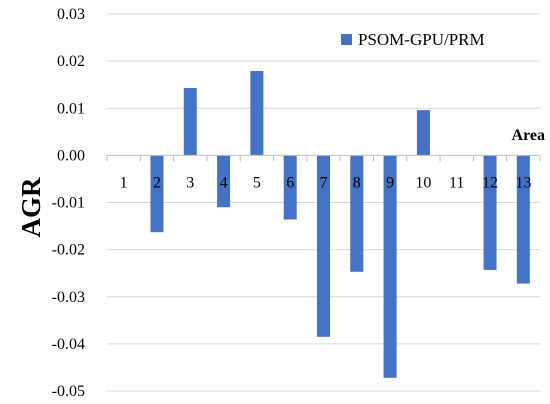  Describe the element at coordinates (456, 182) in the screenshot. I see `x-tick-label: 11` at that location.